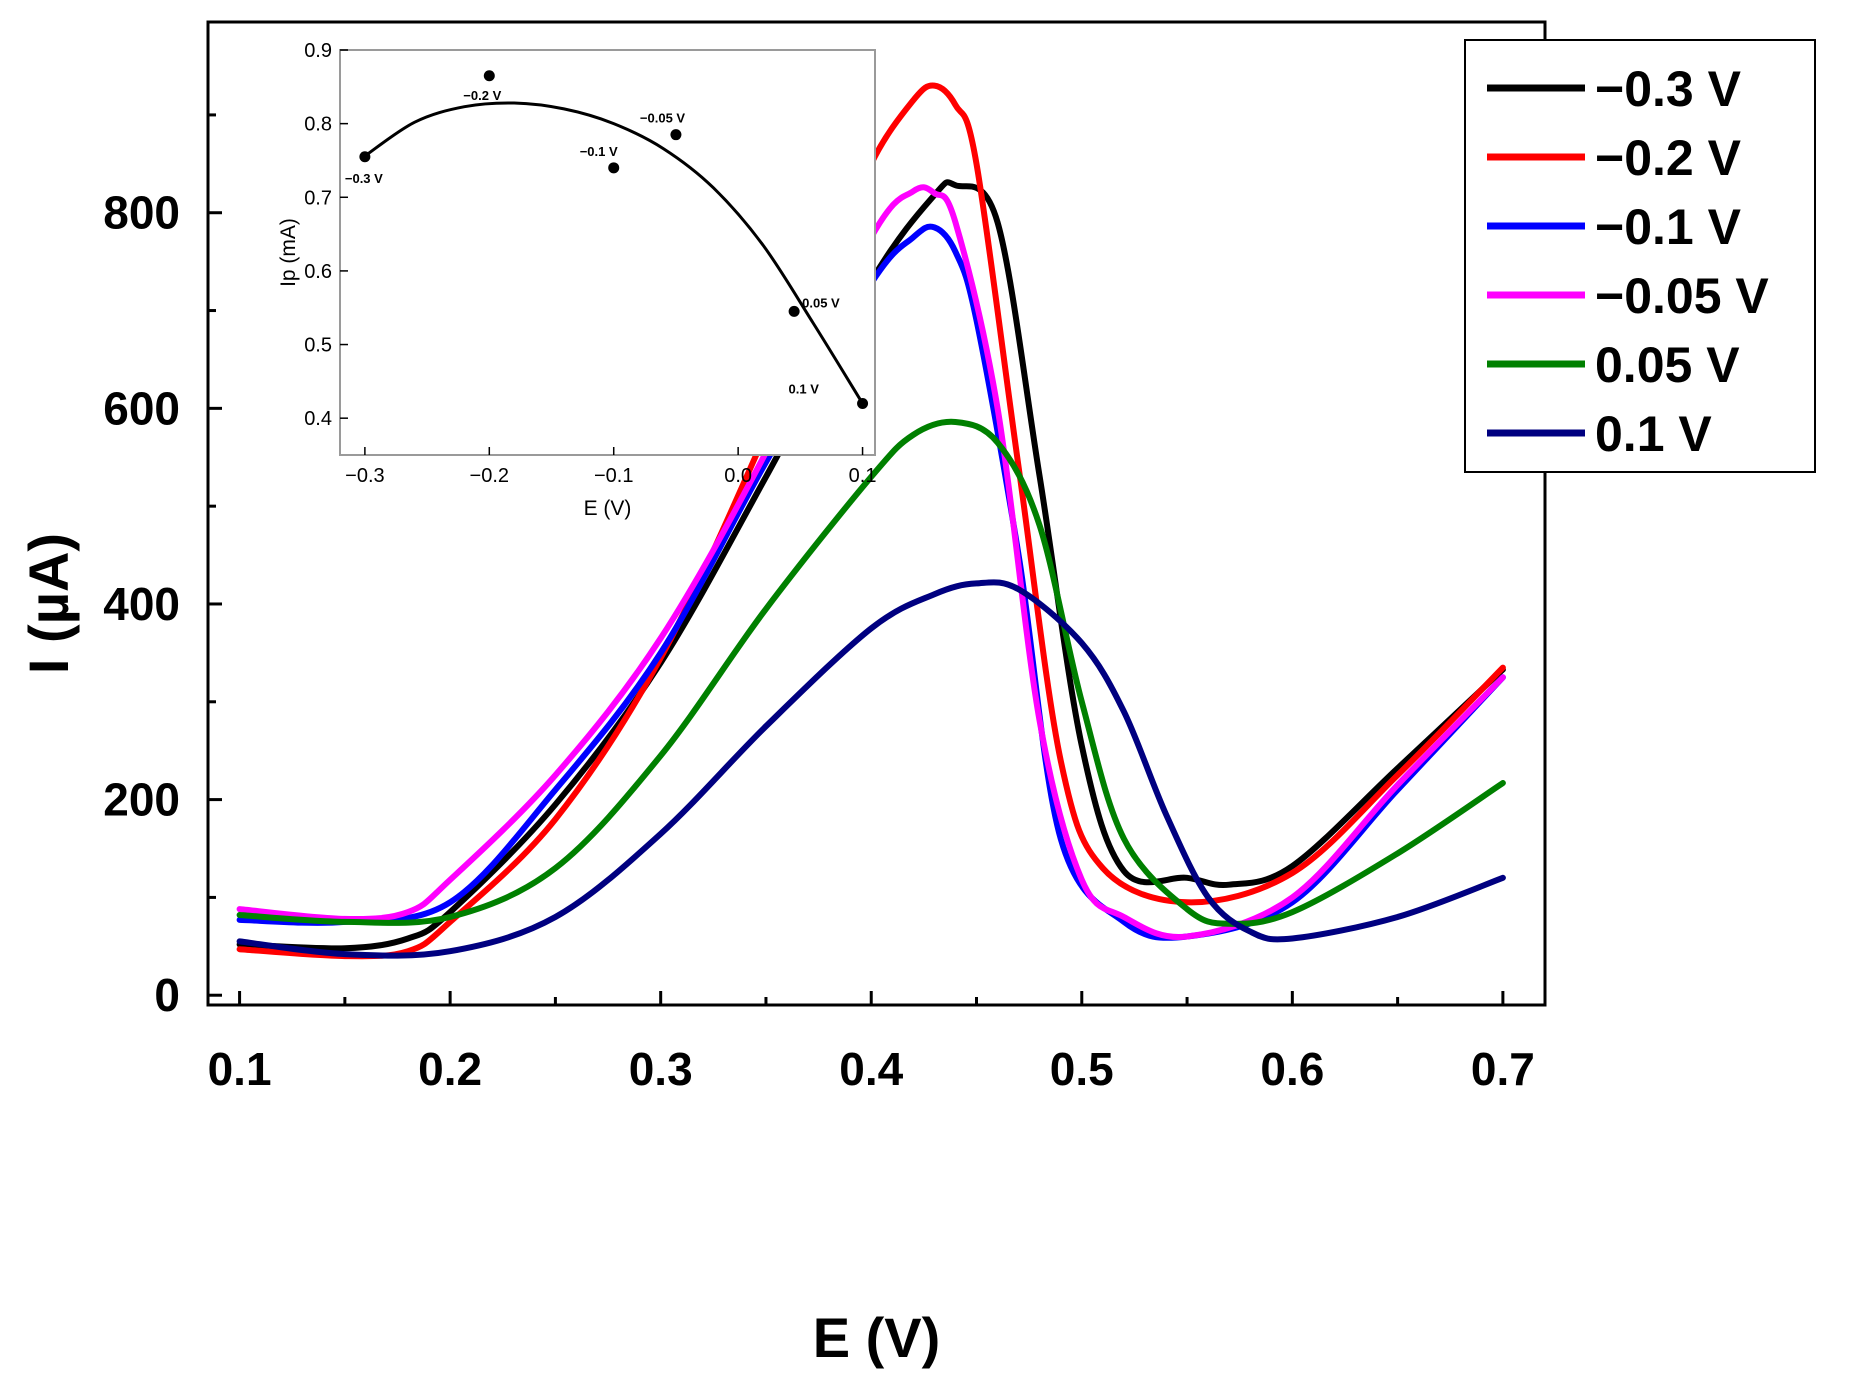  What do you see at coordinates (1503, 1069) in the screenshot?
I see `x-tick-label: 0.7` at bounding box center [1503, 1069].